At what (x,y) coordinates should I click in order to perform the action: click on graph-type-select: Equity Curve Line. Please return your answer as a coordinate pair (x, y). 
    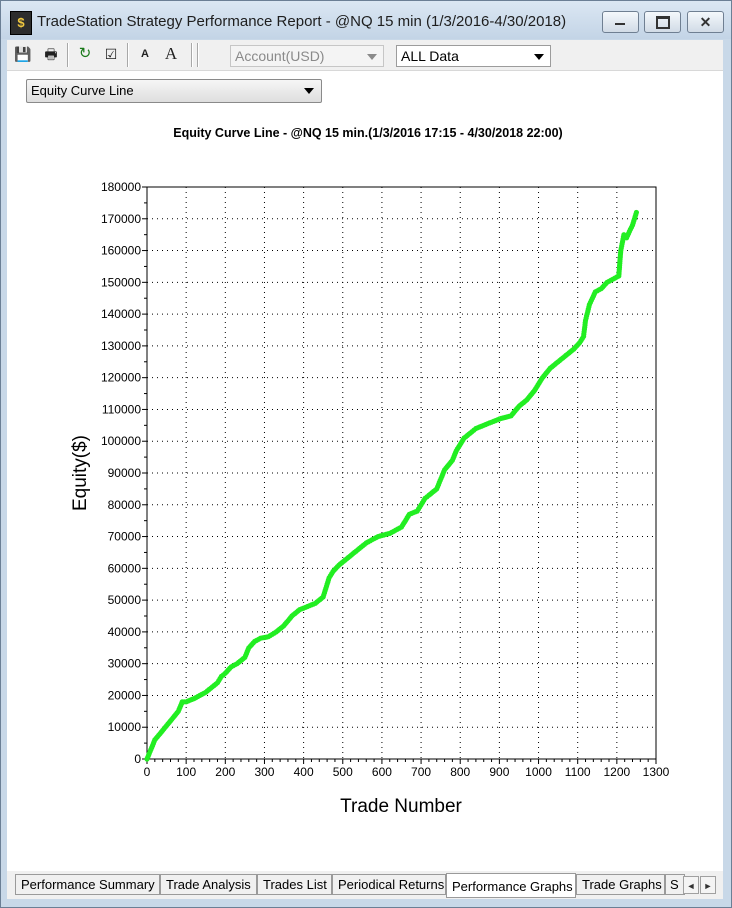
    Looking at the image, I should click on (174, 91).